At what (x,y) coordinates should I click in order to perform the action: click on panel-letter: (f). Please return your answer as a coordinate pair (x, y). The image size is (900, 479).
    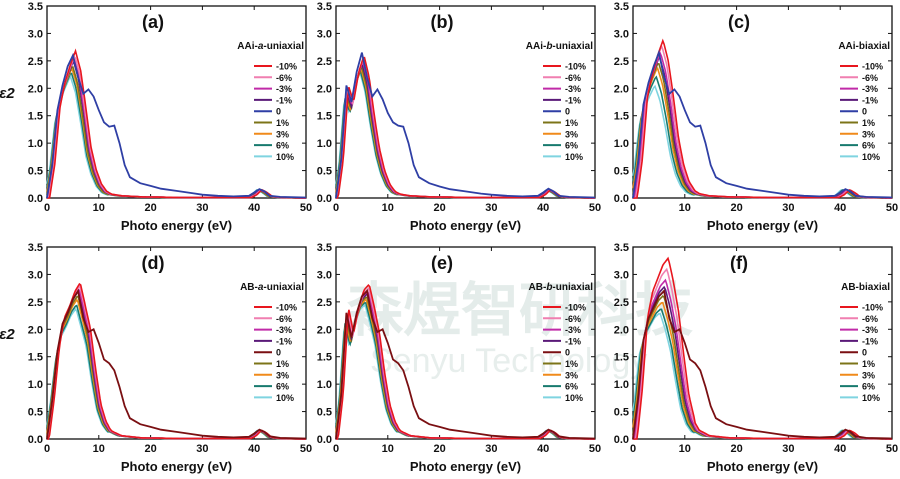
    Looking at the image, I should click on (739, 263).